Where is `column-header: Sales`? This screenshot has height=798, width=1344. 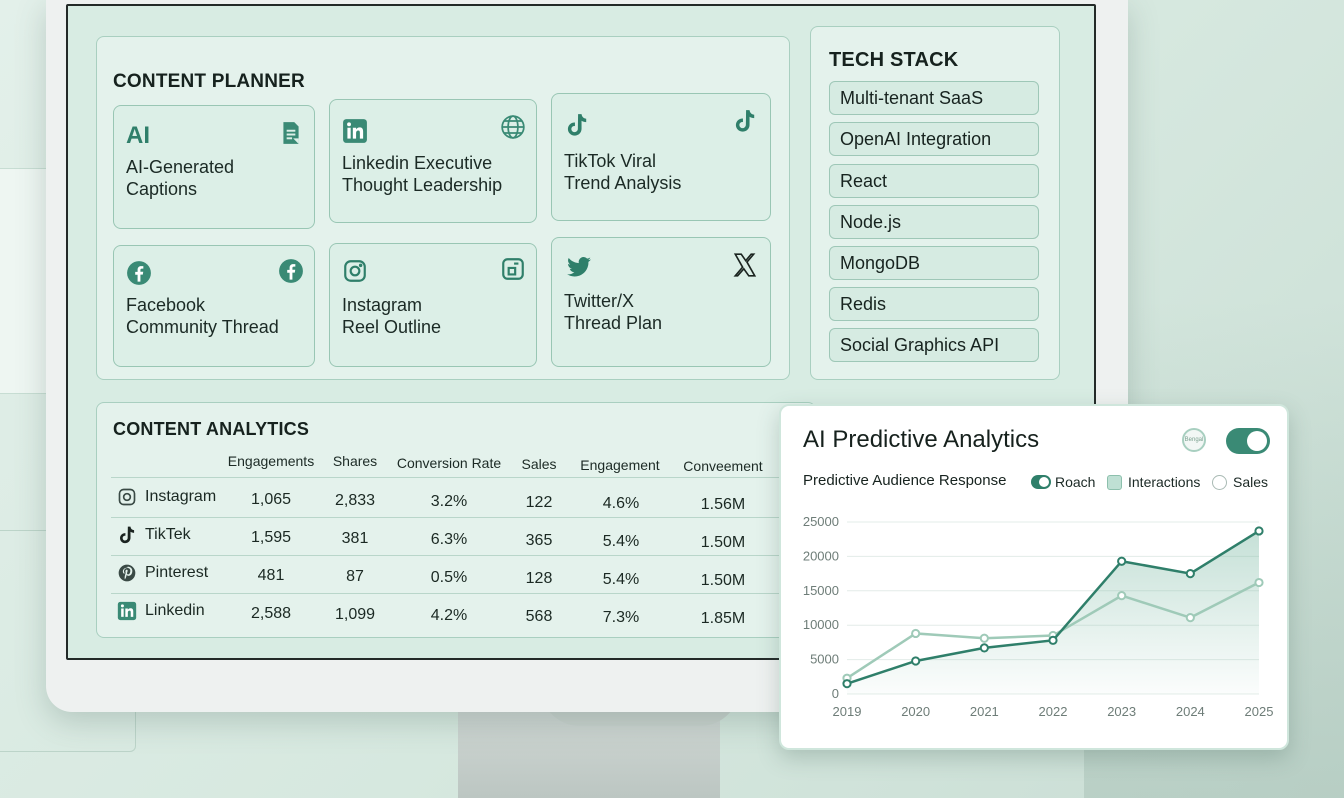
column-header: Sales is located at coordinates (539, 464).